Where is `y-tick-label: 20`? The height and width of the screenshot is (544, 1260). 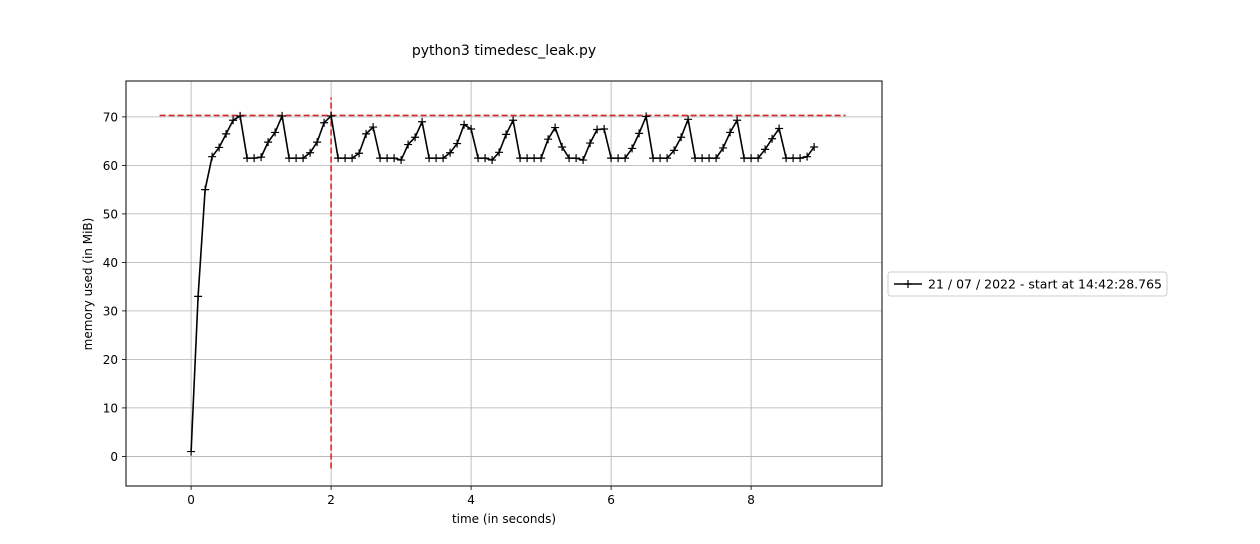
y-tick-label: 20 is located at coordinates (110, 360).